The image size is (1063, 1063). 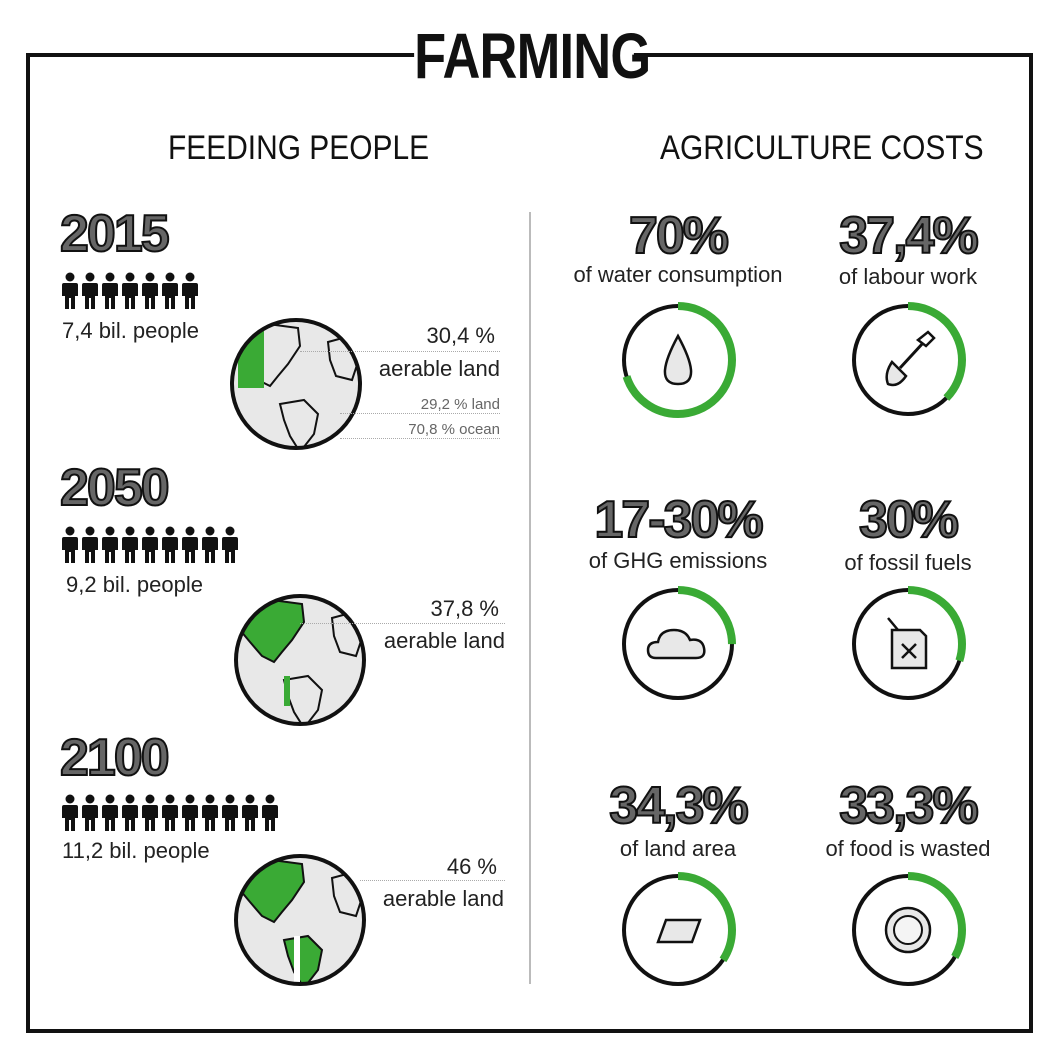 What do you see at coordinates (908, 562) in the screenshot?
I see `cost-label: of fossil fuels` at bounding box center [908, 562].